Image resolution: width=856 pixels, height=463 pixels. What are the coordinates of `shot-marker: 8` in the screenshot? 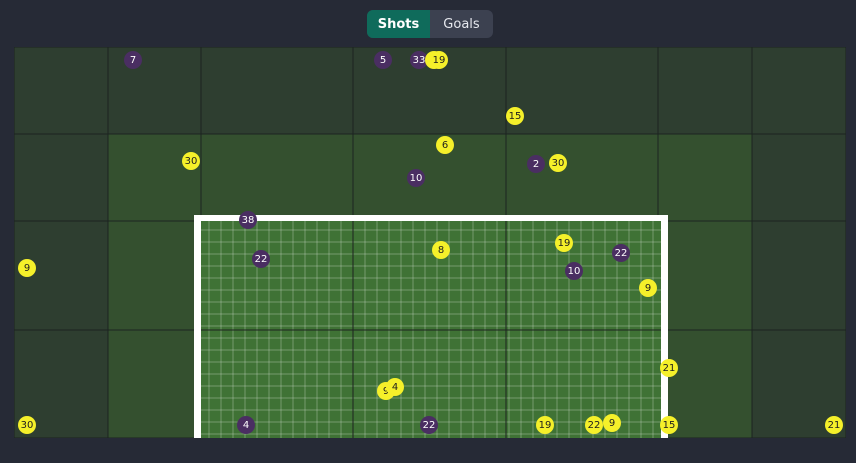 It's located at (441, 250).